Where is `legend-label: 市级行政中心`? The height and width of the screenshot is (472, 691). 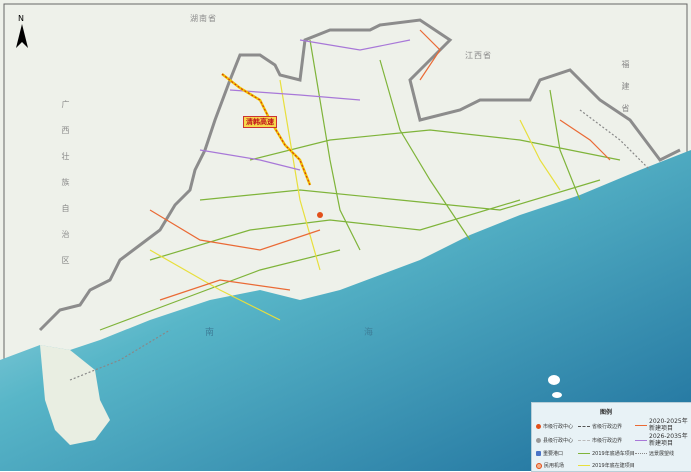 legend-label: 市级行政中心 is located at coordinates (558, 427).